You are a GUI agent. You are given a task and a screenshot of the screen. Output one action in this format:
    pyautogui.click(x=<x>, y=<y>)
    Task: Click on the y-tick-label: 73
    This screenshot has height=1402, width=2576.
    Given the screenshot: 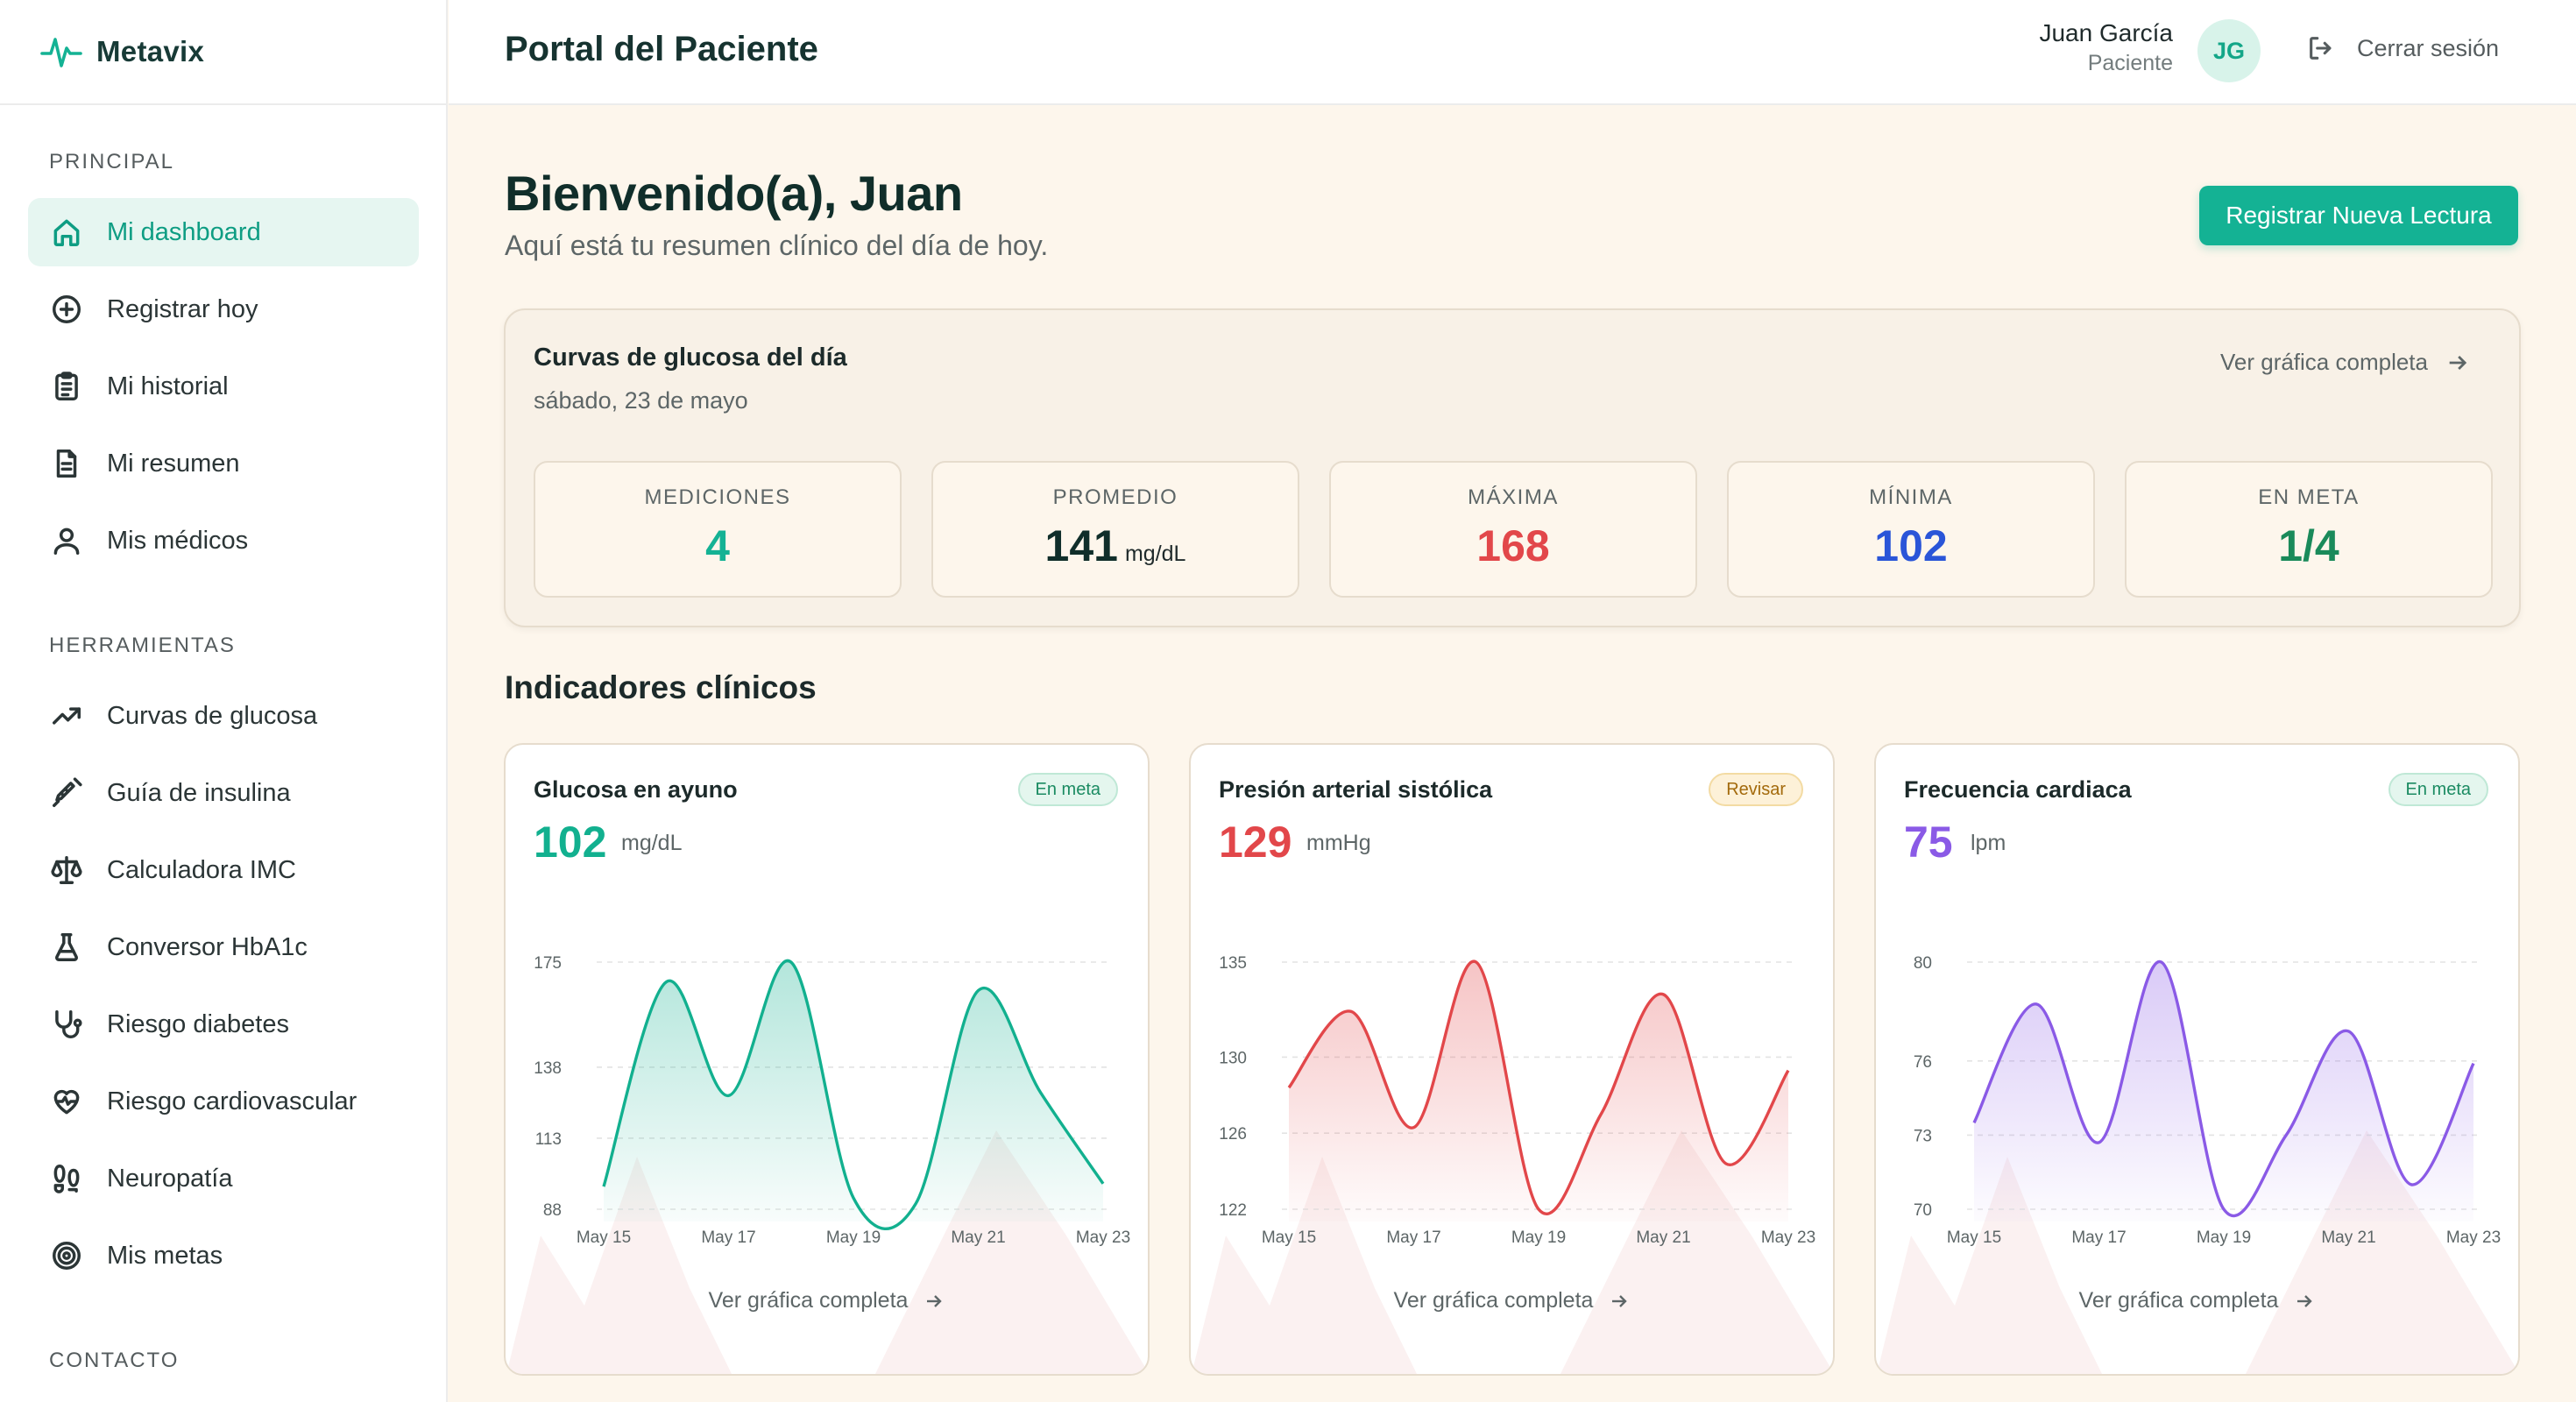 What is the action you would take?
    pyautogui.click(x=1923, y=1136)
    